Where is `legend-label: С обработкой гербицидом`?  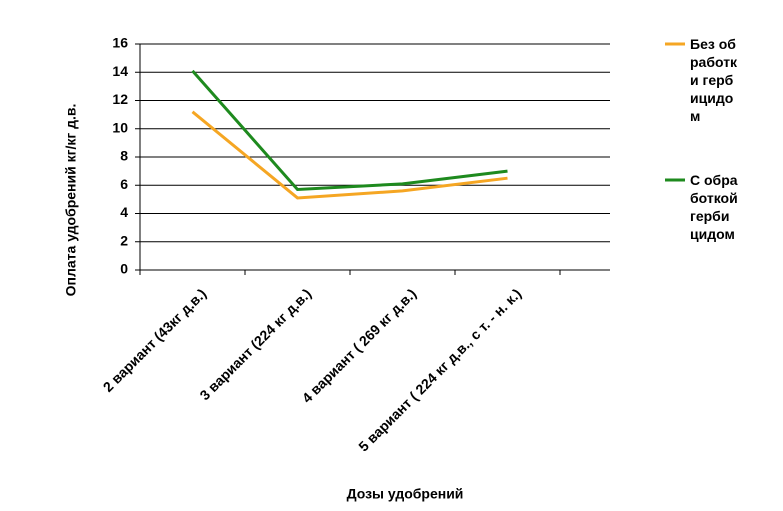
legend-label: С обработкой гербицидом is located at coordinates (714, 207).